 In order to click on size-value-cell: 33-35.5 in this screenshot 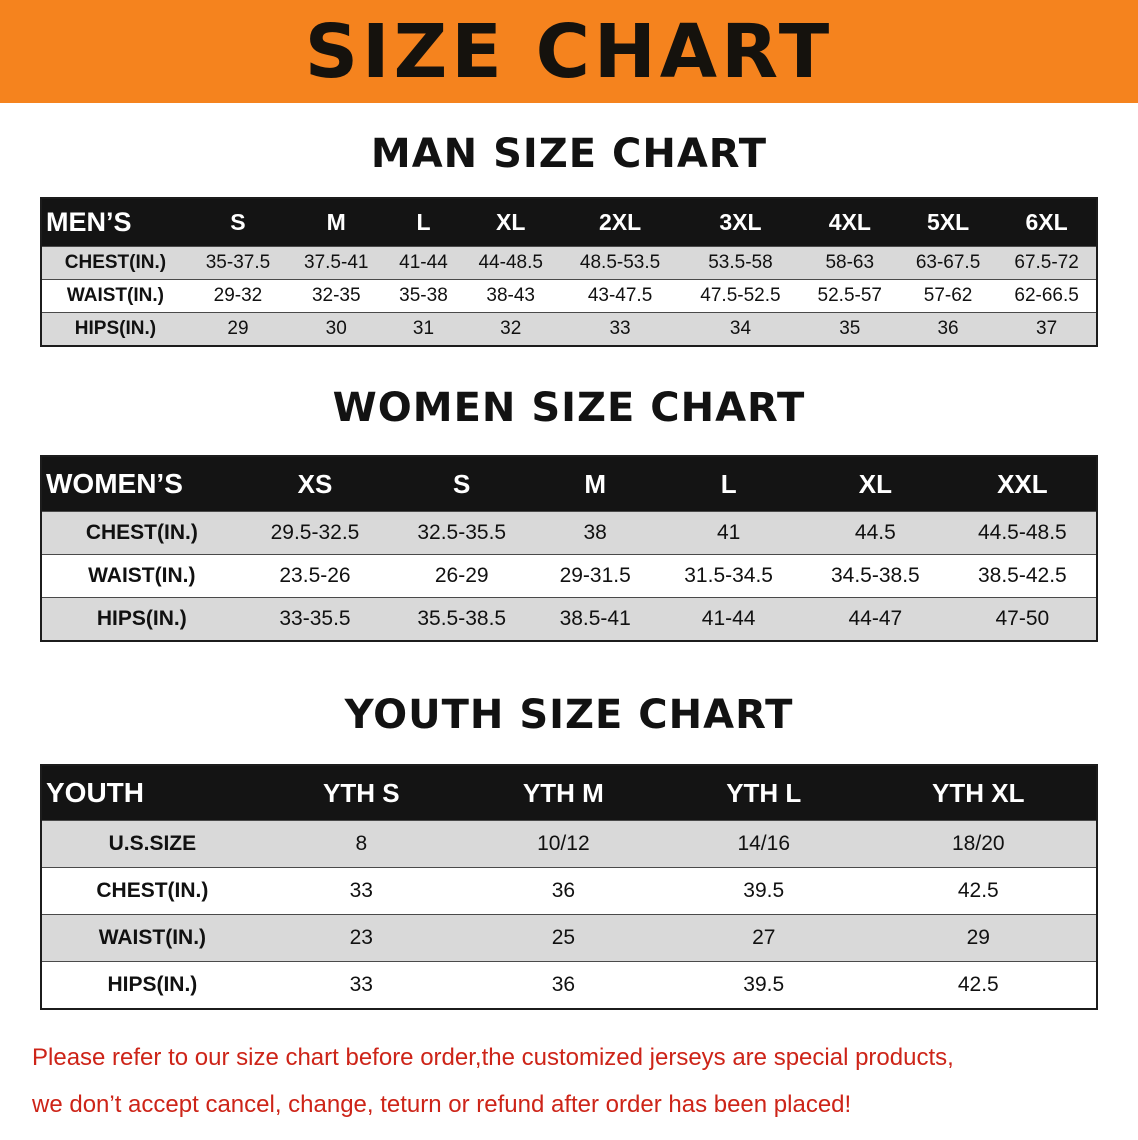, I will do `click(315, 619)`.